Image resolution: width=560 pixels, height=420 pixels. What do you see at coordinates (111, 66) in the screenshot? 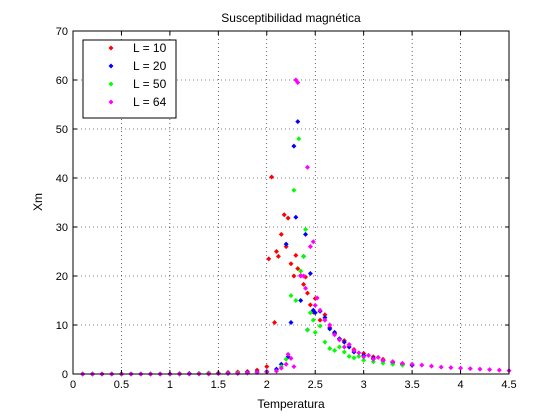
I see `legend-marker-l20` at bounding box center [111, 66].